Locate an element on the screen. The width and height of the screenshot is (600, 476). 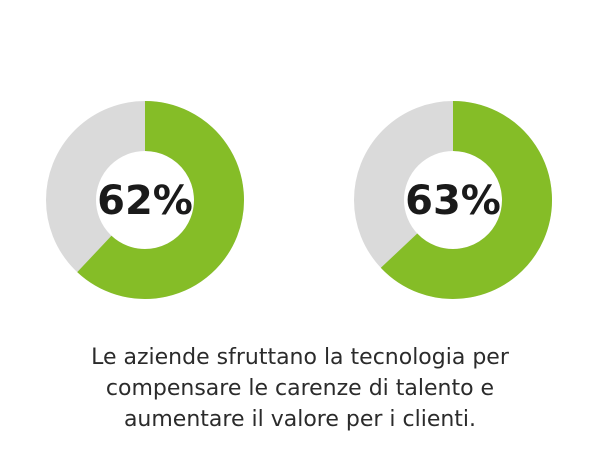
donut-1-percentage: 62% is located at coordinates (145, 201).